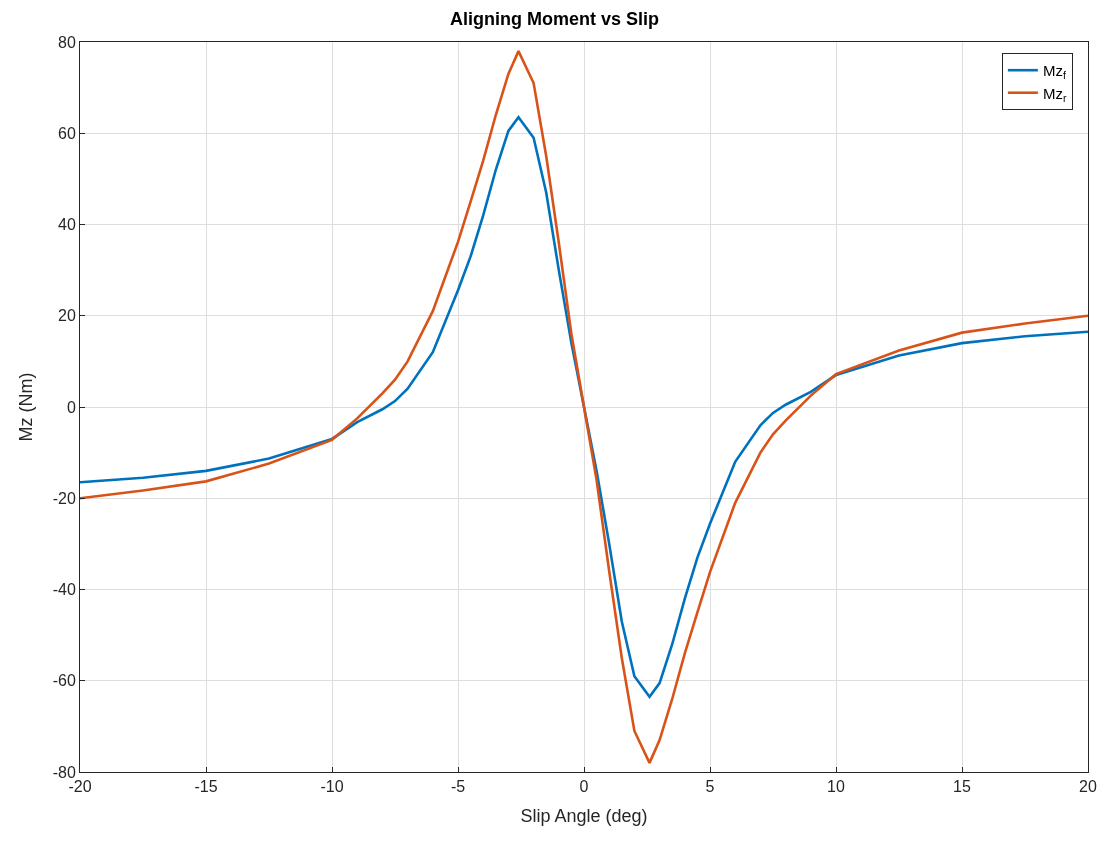 The width and height of the screenshot is (1109, 842). What do you see at coordinates (554, 19) in the screenshot?
I see `chart-title: Aligning Moment vs Slip` at bounding box center [554, 19].